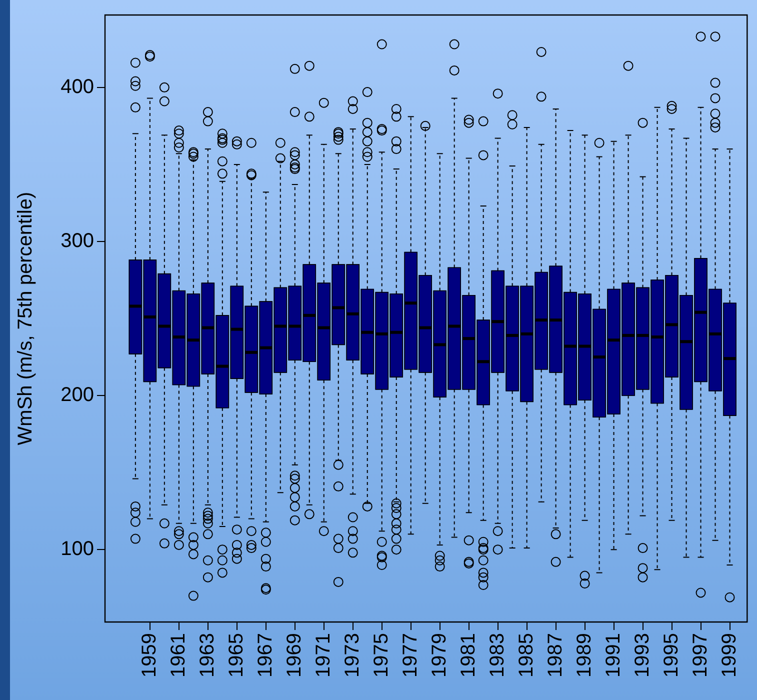 This screenshot has height=700, width=757. What do you see at coordinates (584, 655) in the screenshot?
I see `x-tick-label: 1989` at bounding box center [584, 655].